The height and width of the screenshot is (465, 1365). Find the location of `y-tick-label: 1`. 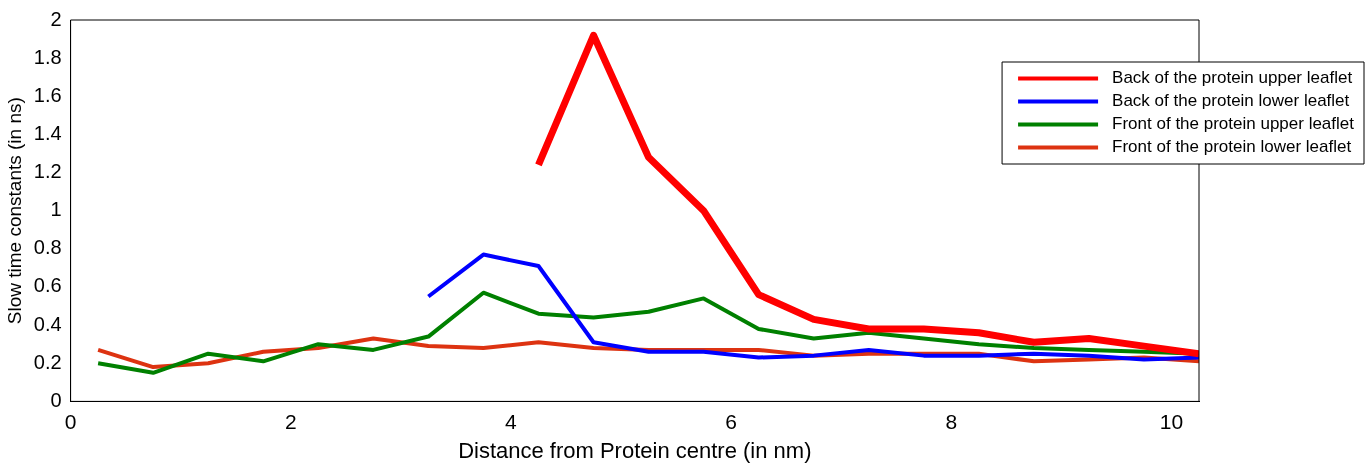

y-tick-label: 1 is located at coordinates (56, 209).